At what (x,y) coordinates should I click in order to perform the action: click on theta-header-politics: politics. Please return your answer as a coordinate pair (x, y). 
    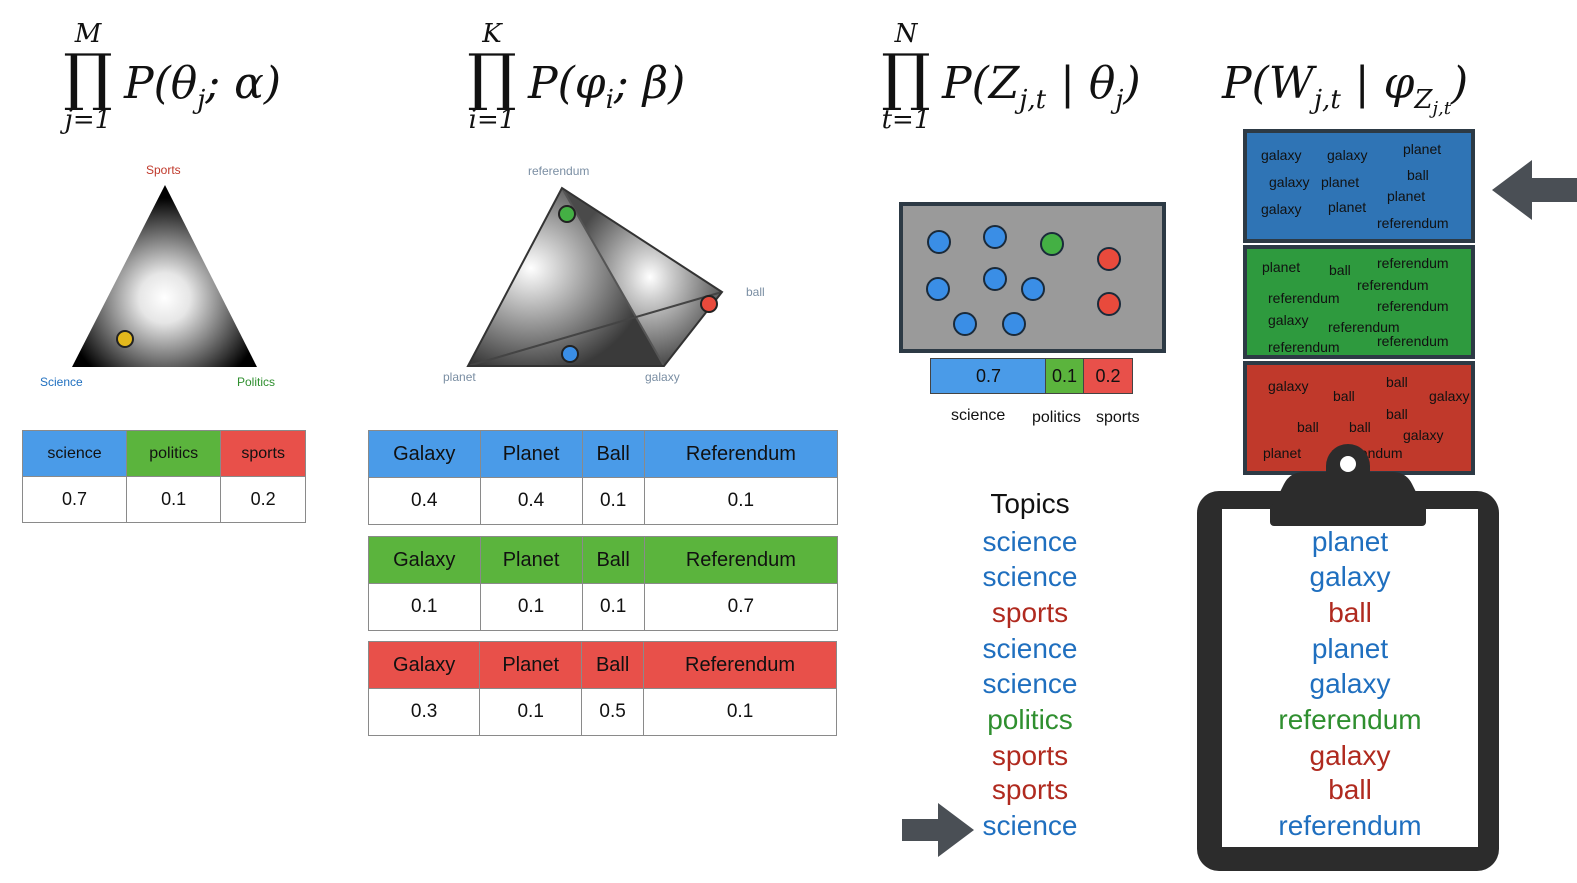
    Looking at the image, I should click on (174, 453).